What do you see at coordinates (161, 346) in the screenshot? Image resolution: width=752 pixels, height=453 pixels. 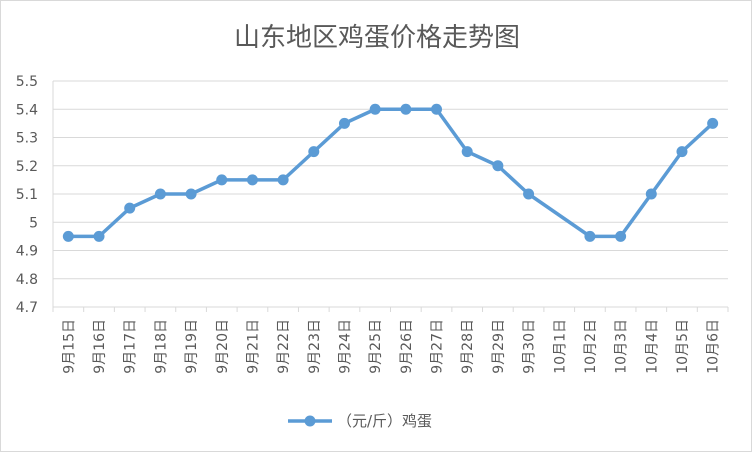 I see `x-tick-label: 9月18日` at bounding box center [161, 346].